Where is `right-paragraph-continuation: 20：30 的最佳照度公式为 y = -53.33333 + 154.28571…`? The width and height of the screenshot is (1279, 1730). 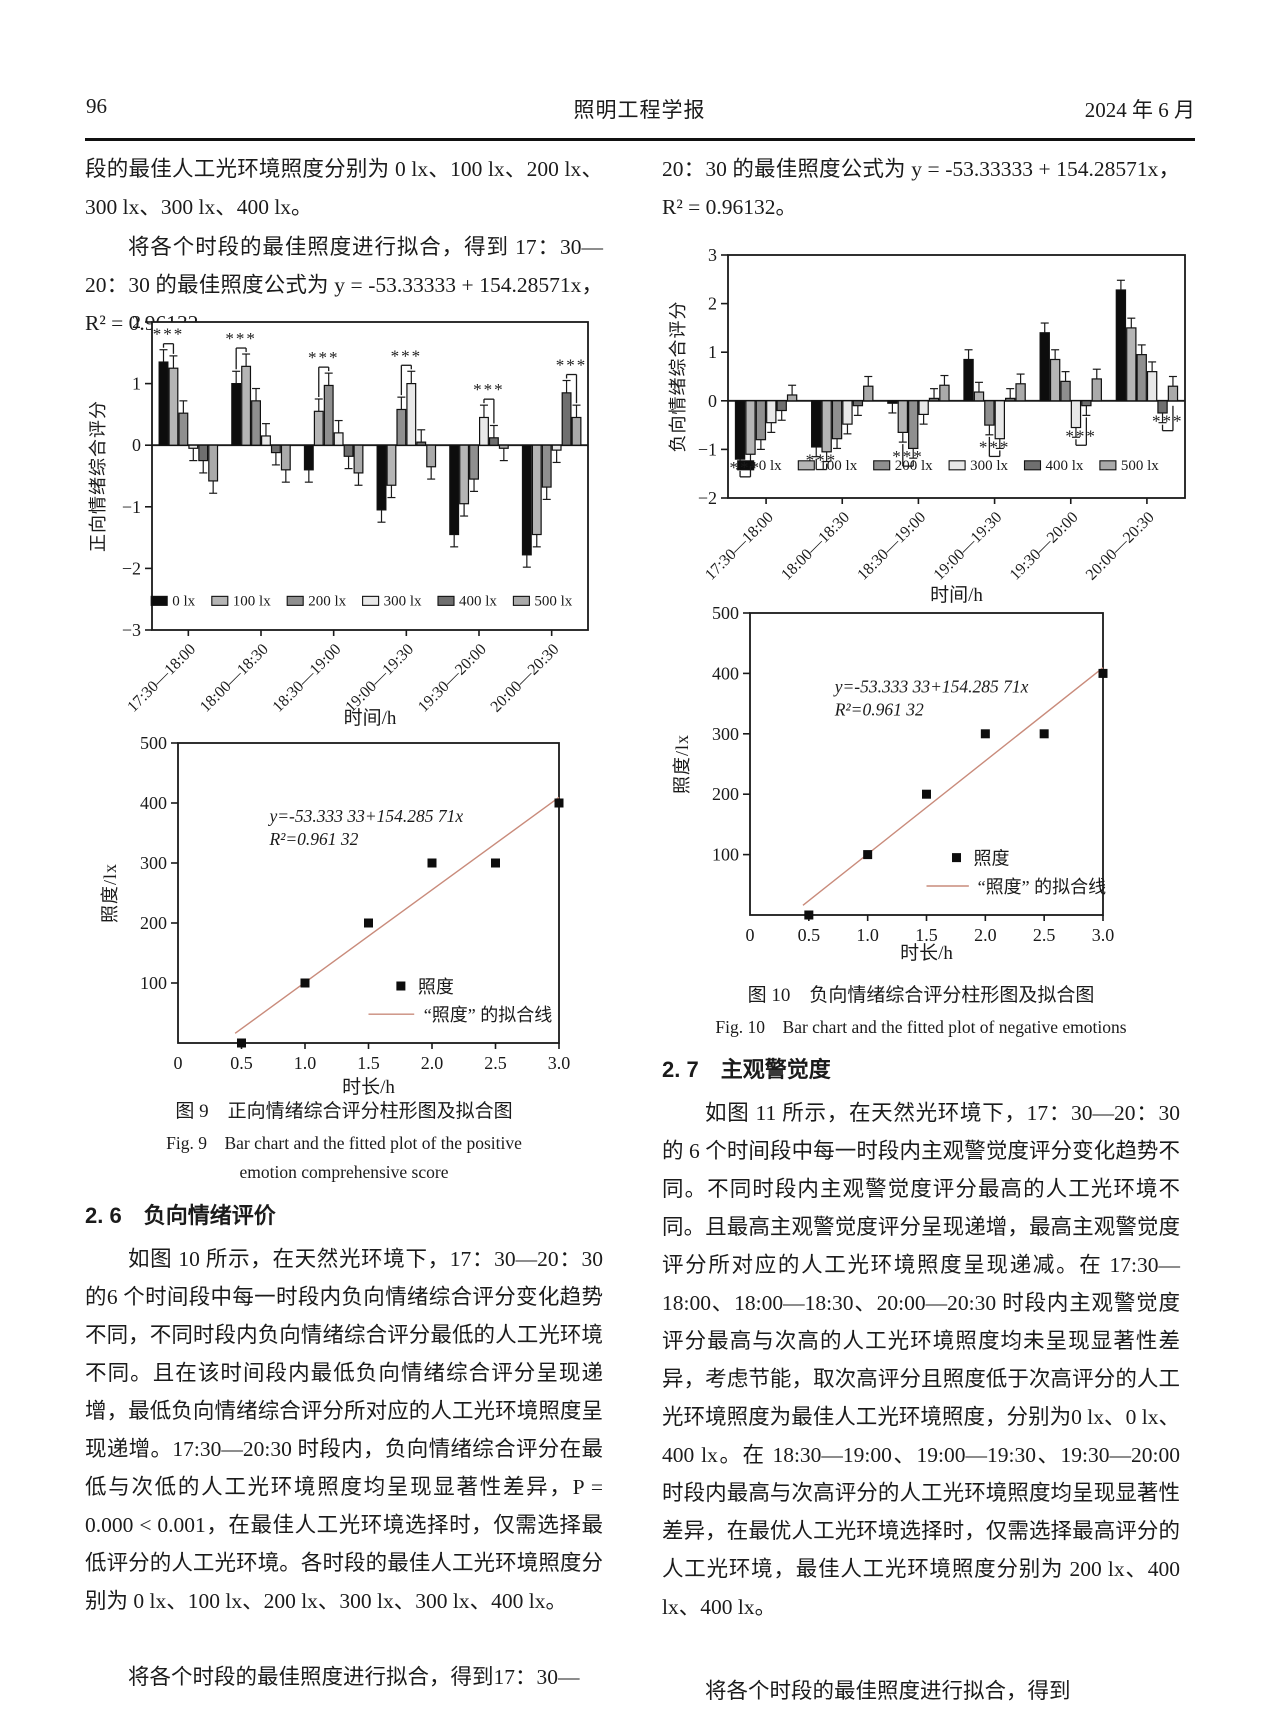
right-paragraph-continuation: 20：30 的最佳照度公式为 y = -53.33333 + 154.28571… is located at coordinates (921, 188).